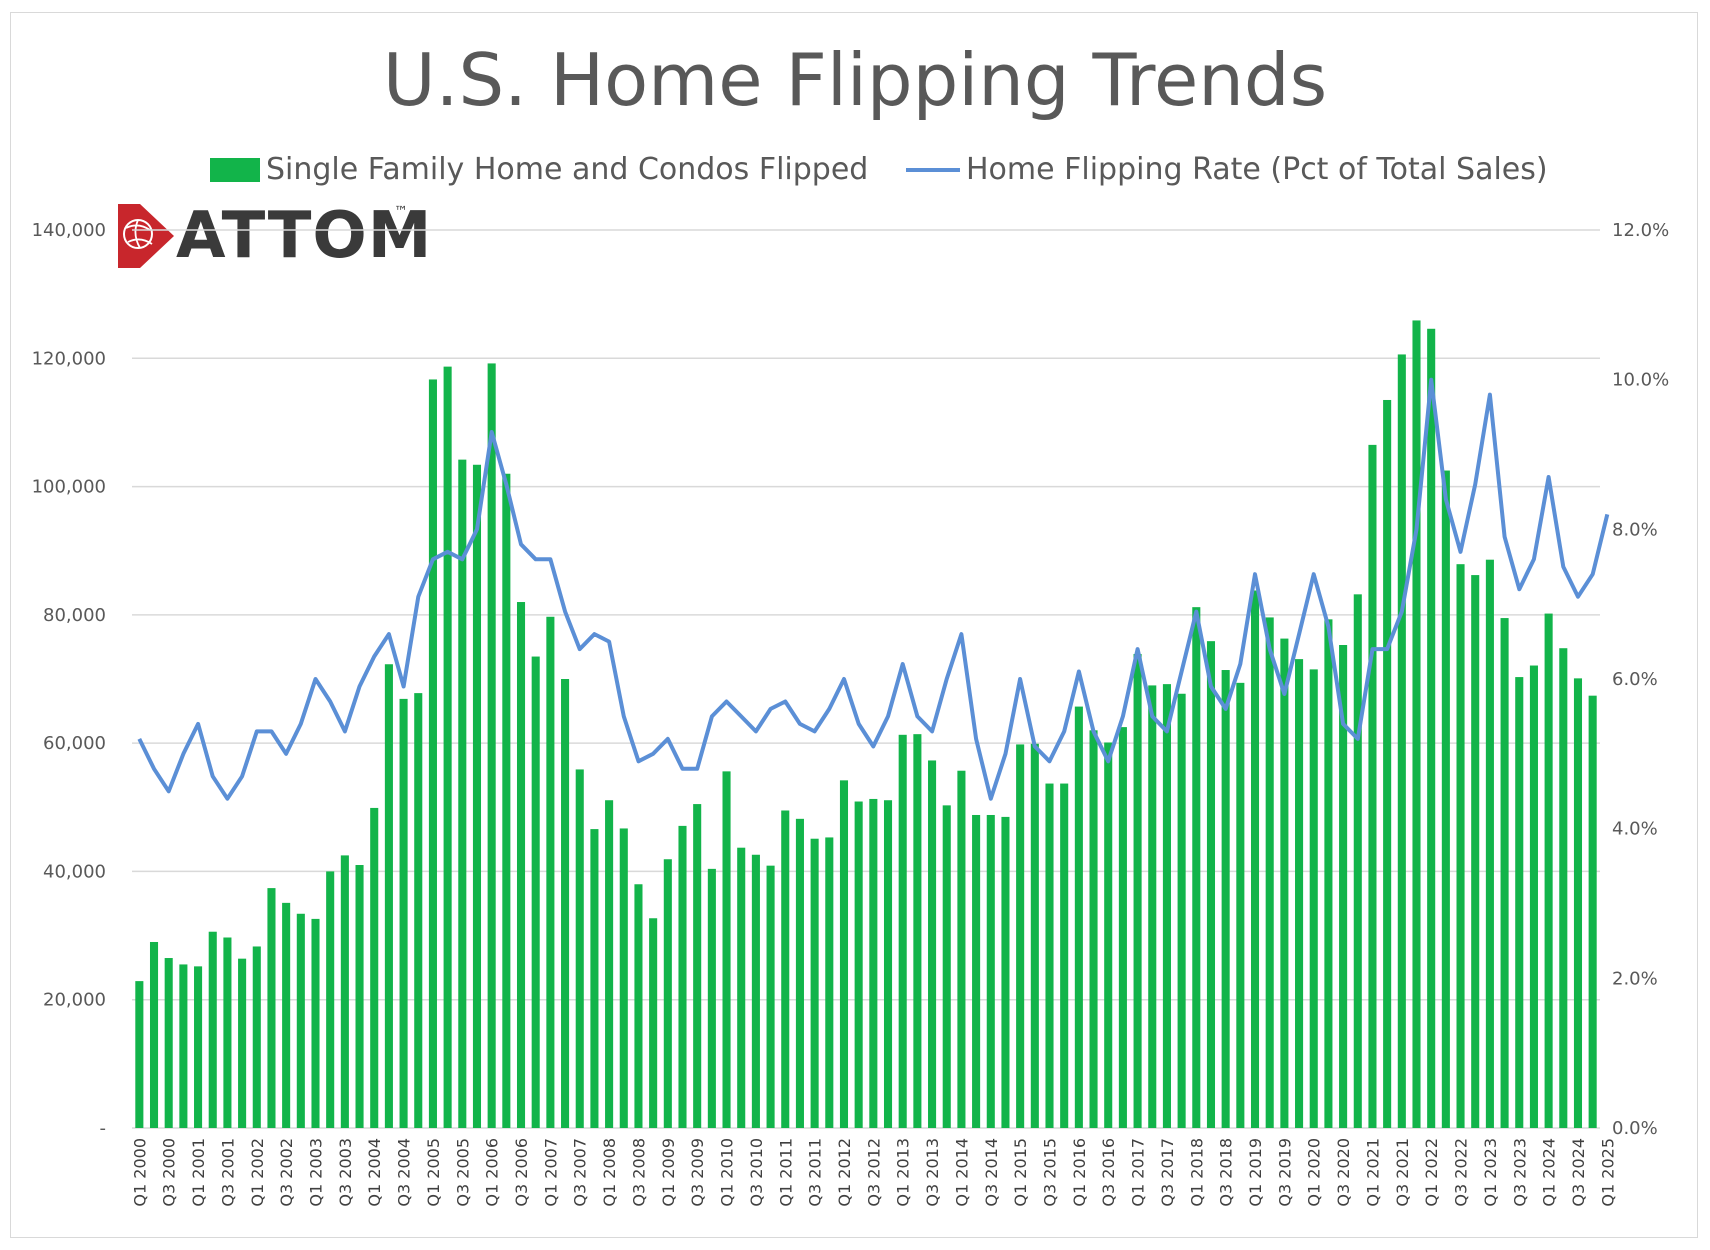 The width and height of the screenshot is (1710, 1250). Describe the element at coordinates (961, 1172) in the screenshot. I see `x-tick-label: Q1 2014` at that location.